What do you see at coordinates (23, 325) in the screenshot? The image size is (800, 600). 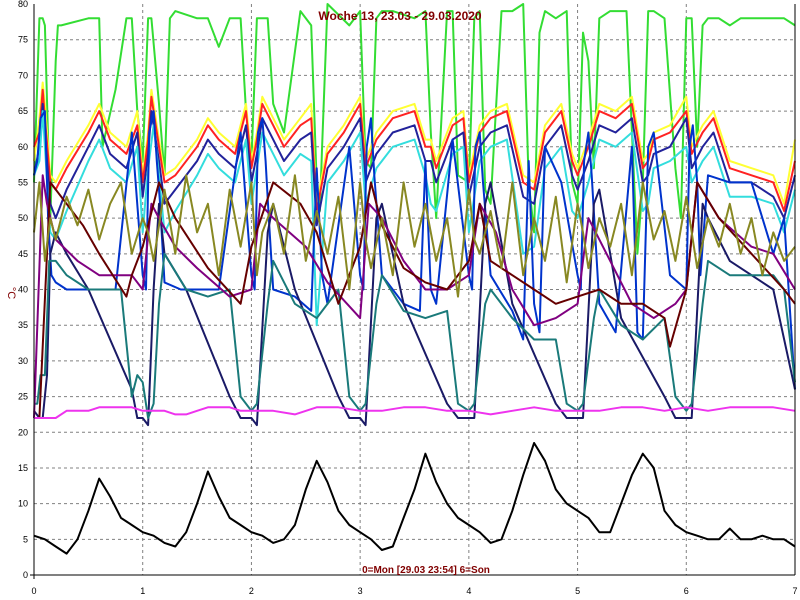 I see `y-tick-label: 35` at bounding box center [23, 325].